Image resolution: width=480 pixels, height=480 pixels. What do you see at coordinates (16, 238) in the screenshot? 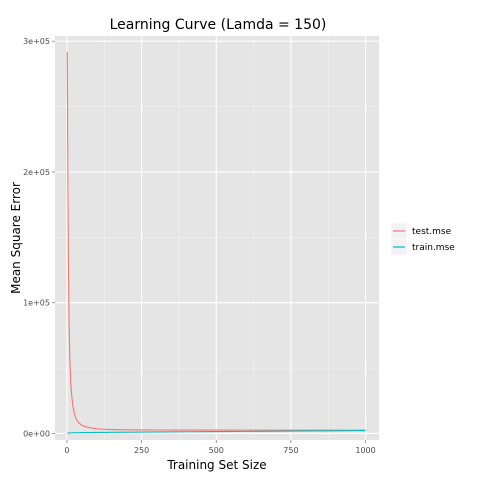
I see `y-axis-label: Mean Square Error` at bounding box center [16, 238].